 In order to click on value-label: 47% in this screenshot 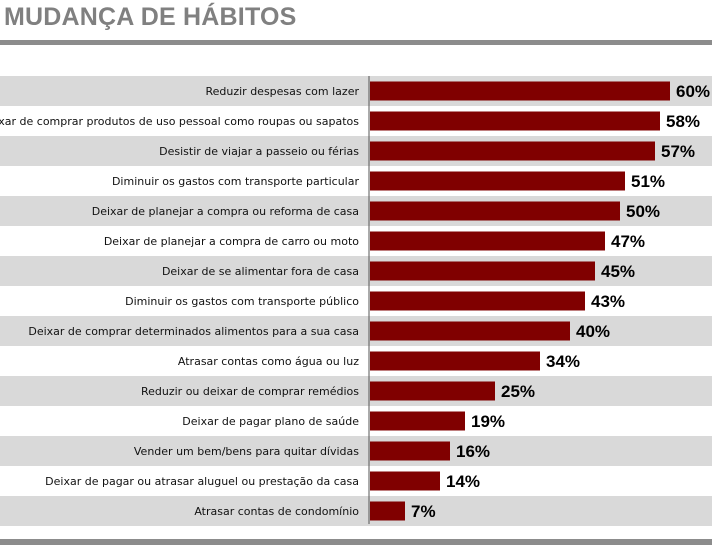, I will do `click(628, 241)`.